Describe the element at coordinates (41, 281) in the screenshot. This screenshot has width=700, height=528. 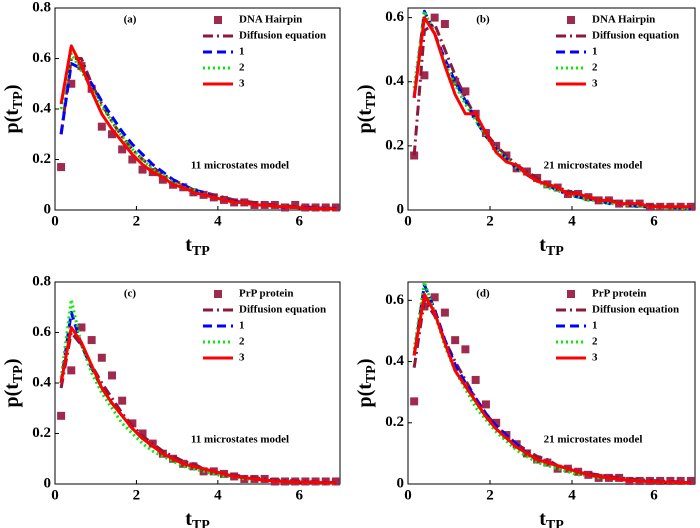
I see `y-tick-label: 0.8` at that location.